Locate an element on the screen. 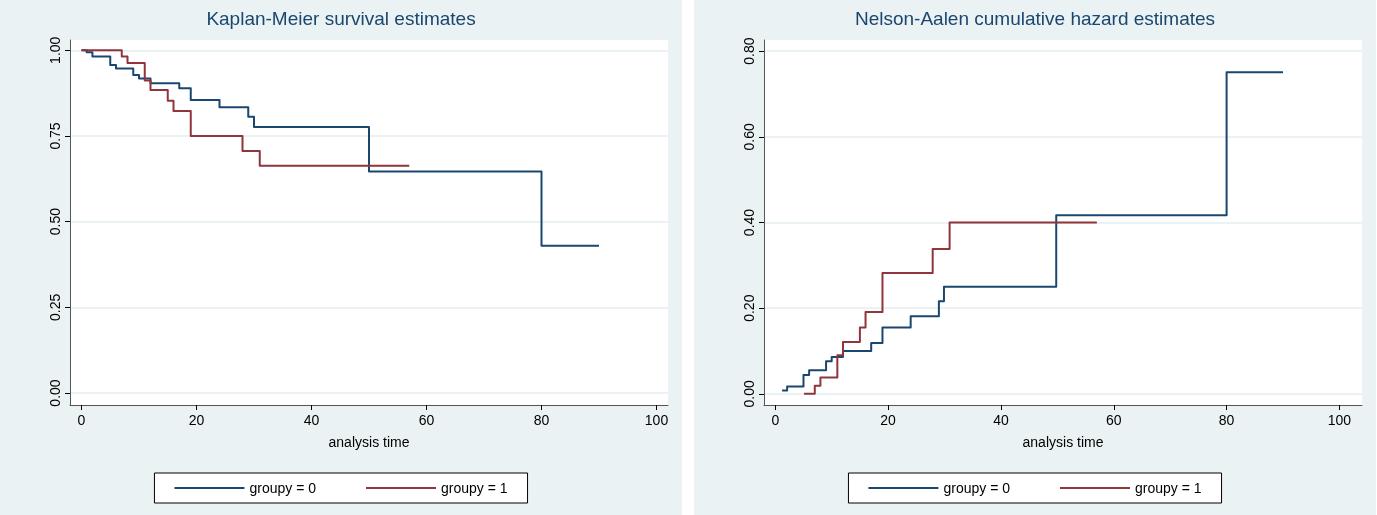  y-tick-label: 0.75 is located at coordinates (55, 136).